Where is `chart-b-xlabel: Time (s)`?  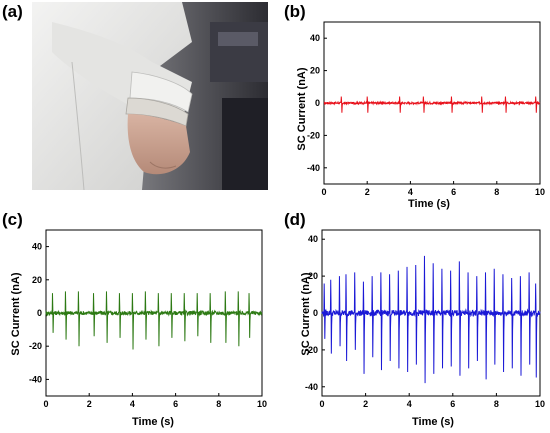 chart-b-xlabel: Time (s) is located at coordinates (429, 204).